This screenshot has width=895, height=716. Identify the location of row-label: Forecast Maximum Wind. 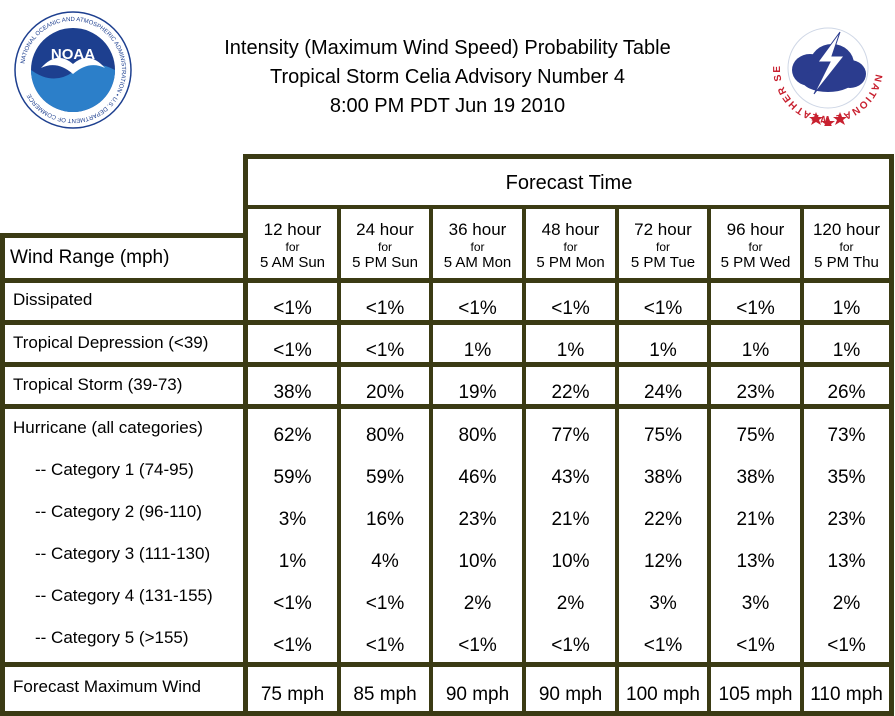
(107, 686).